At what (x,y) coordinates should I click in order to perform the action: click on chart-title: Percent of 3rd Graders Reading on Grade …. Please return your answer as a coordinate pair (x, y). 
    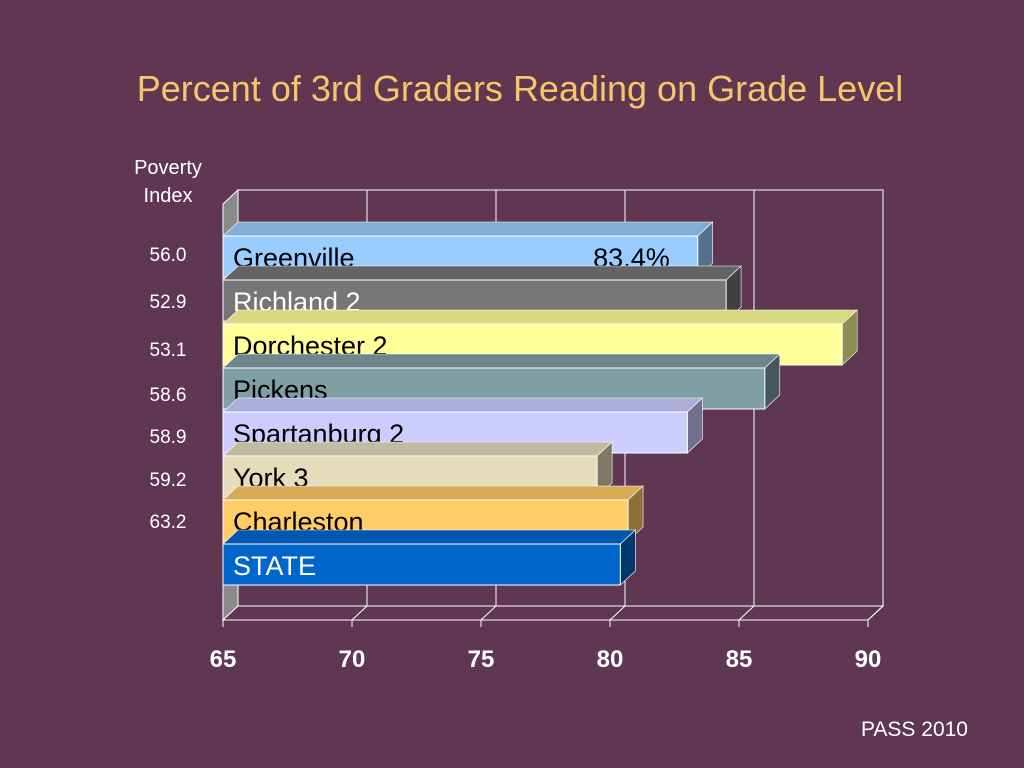
    Looking at the image, I should click on (520, 88).